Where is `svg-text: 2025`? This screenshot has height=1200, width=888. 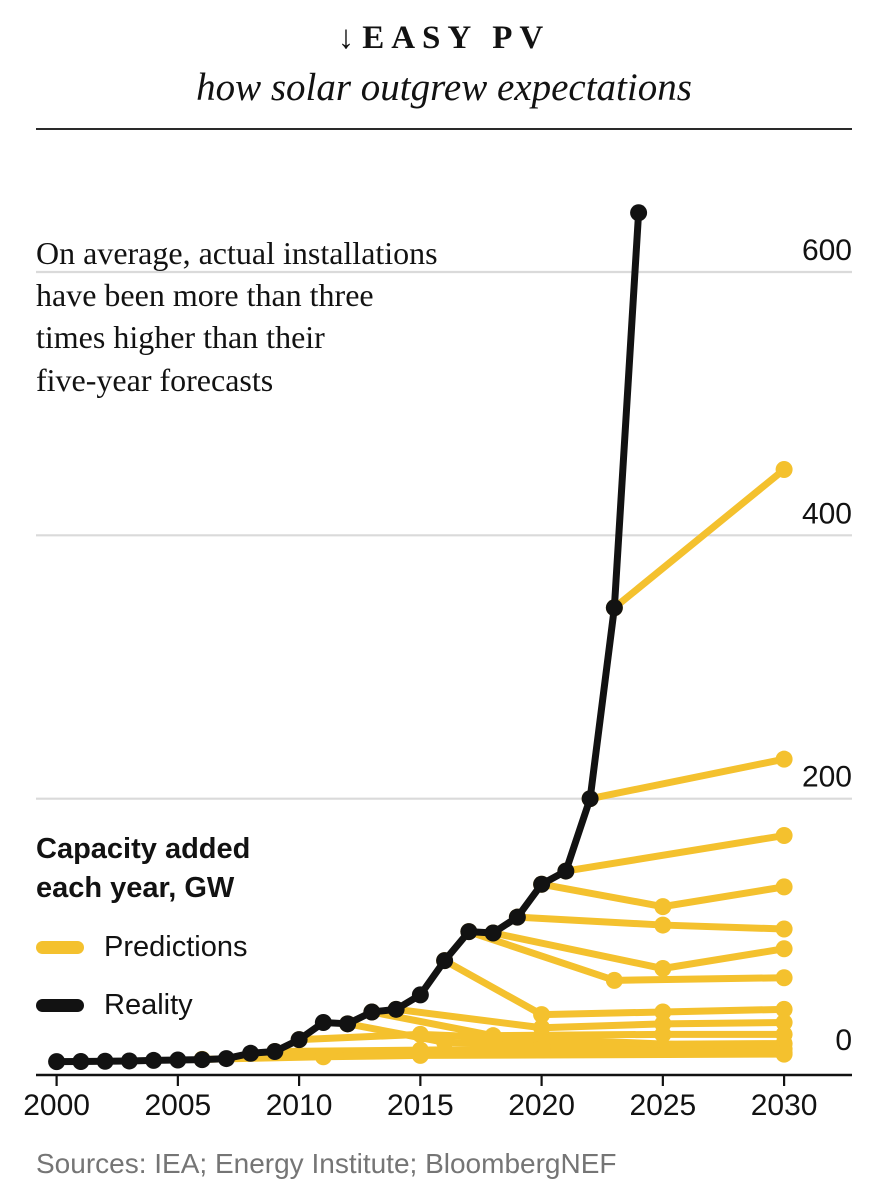 svg-text: 2025 is located at coordinates (662, 1105).